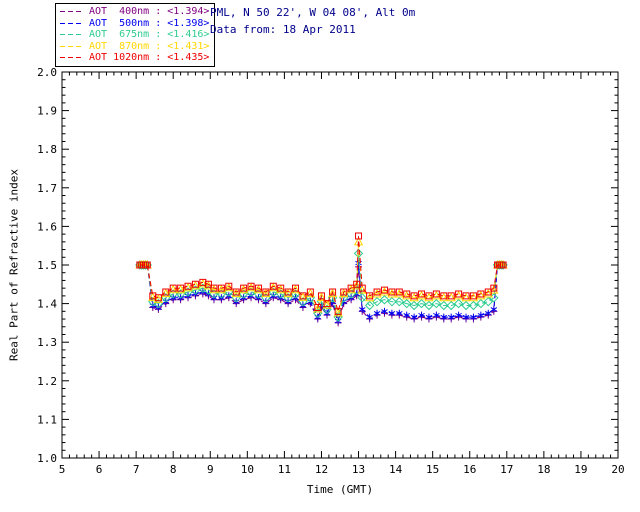 The width and height of the screenshot is (640, 512). What do you see at coordinates (284, 469) in the screenshot?
I see `x-tick-label: 11` at bounding box center [284, 469].